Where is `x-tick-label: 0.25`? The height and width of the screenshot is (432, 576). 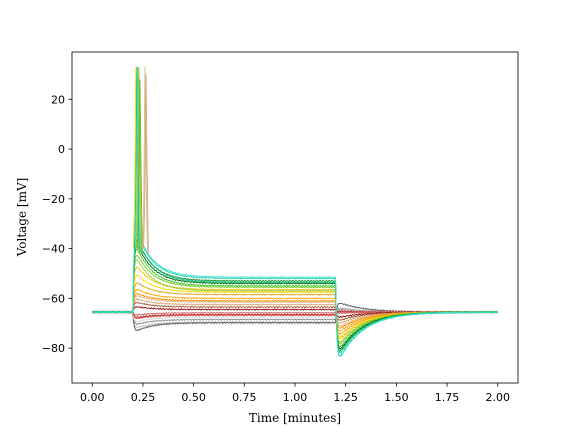 x-tick-label: 0.25 is located at coordinates (143, 397).